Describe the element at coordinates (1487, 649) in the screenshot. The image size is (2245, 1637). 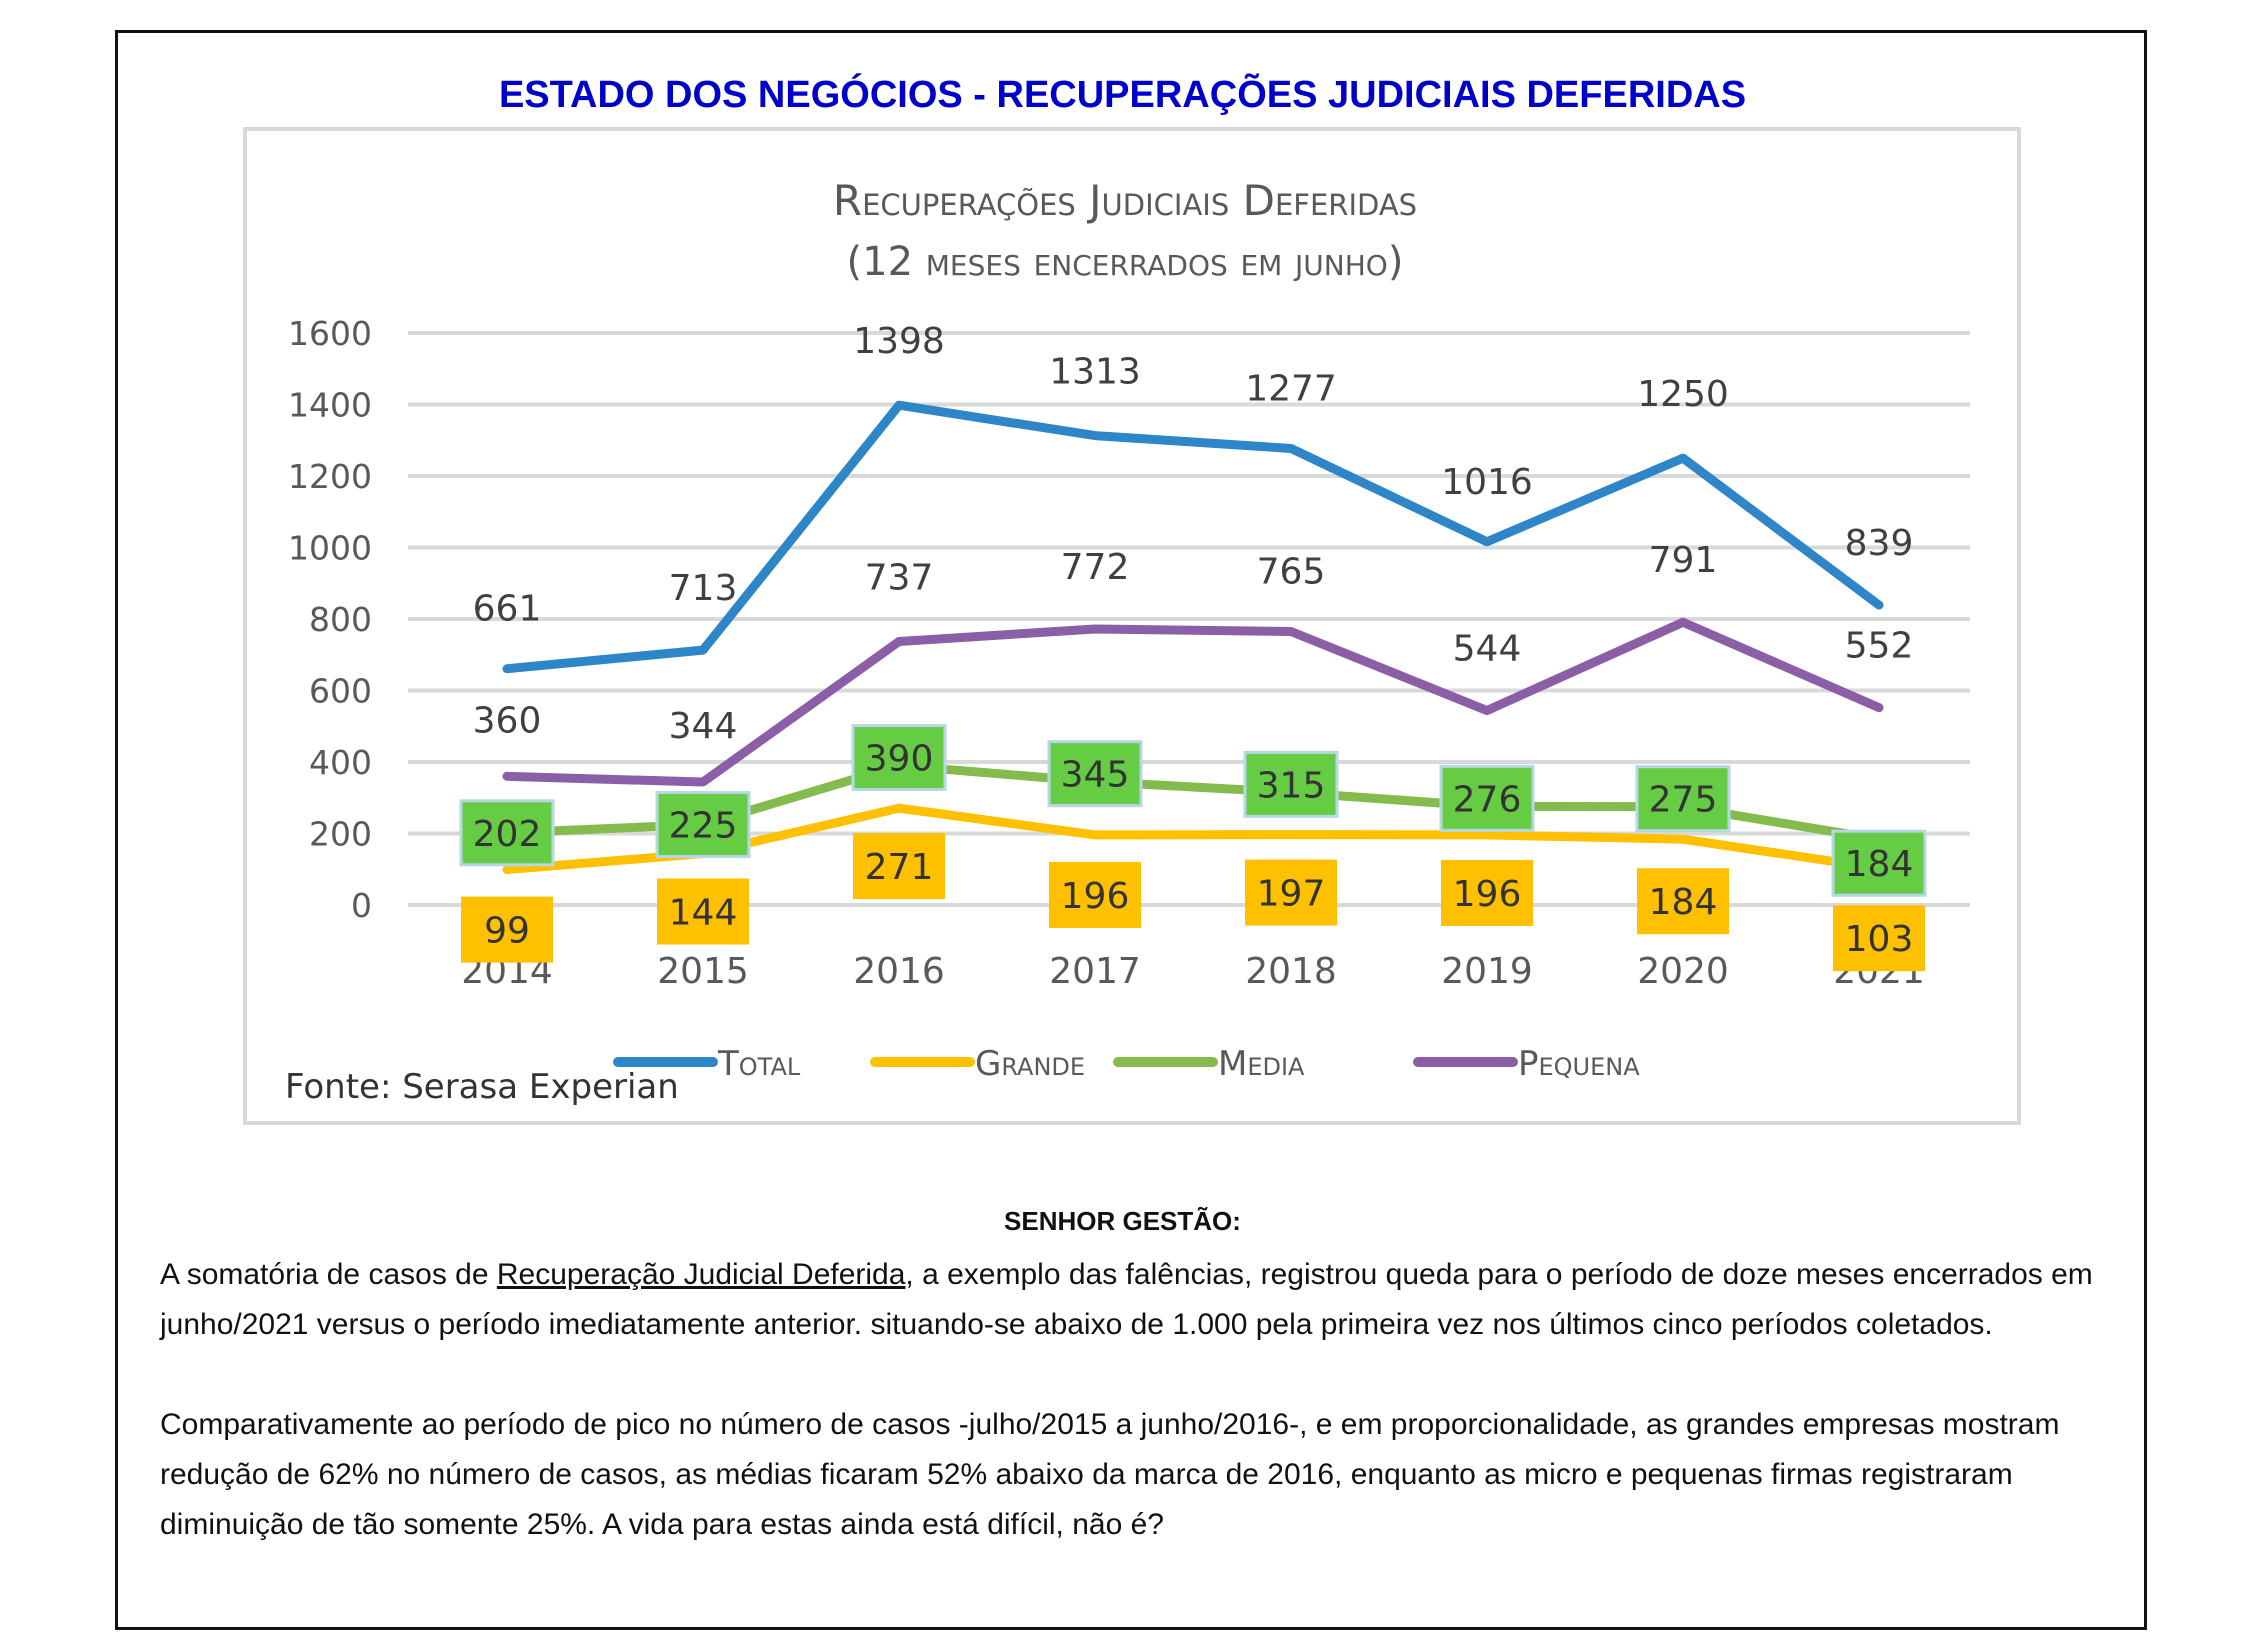
I see `data-label-pequena: 544` at that location.